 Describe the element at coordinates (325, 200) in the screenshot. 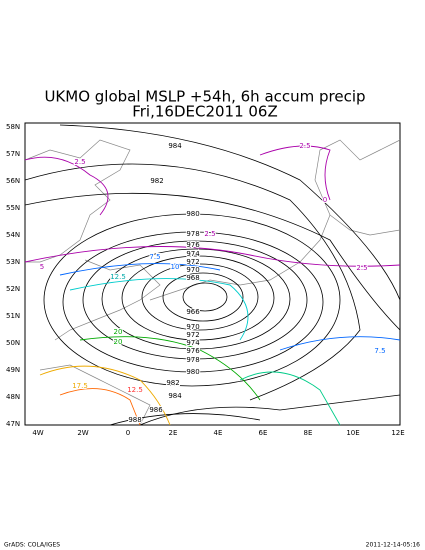

I see `precip-label: 0` at that location.